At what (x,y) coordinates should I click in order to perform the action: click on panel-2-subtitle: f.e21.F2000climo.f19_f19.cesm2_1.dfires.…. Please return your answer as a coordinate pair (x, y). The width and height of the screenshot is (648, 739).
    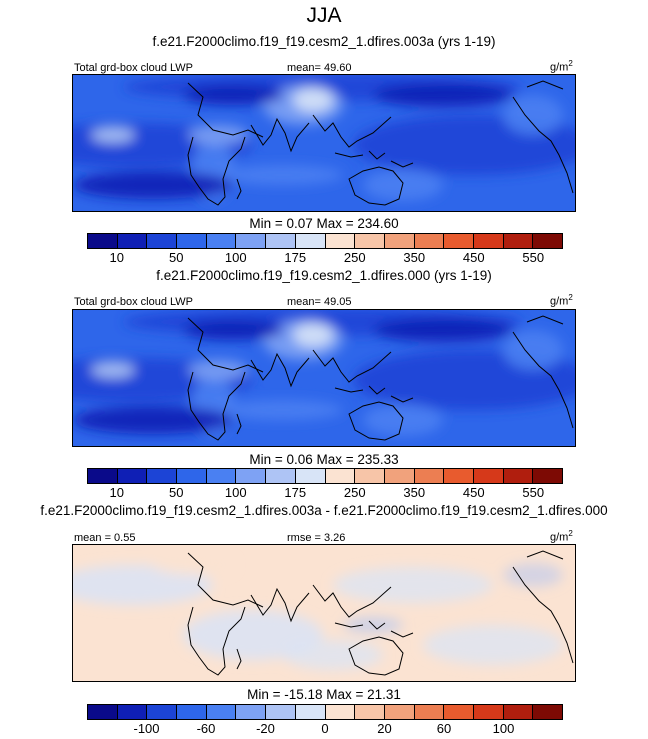
    Looking at the image, I should click on (324, 275).